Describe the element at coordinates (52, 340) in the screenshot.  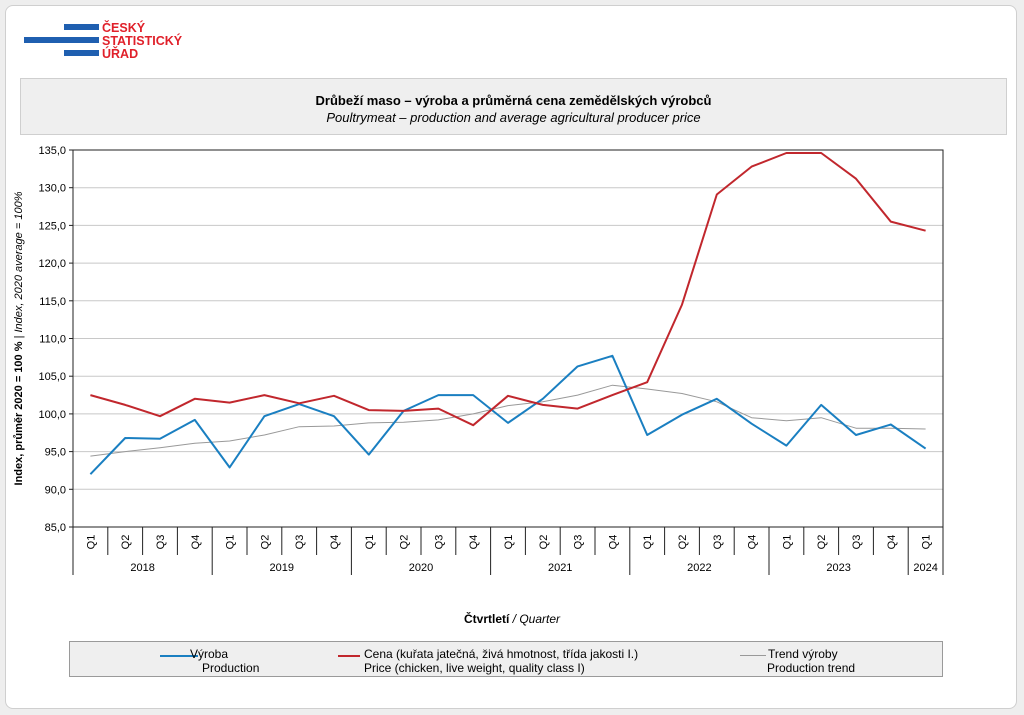
I see `y-tick-label: 110,0` at that location.